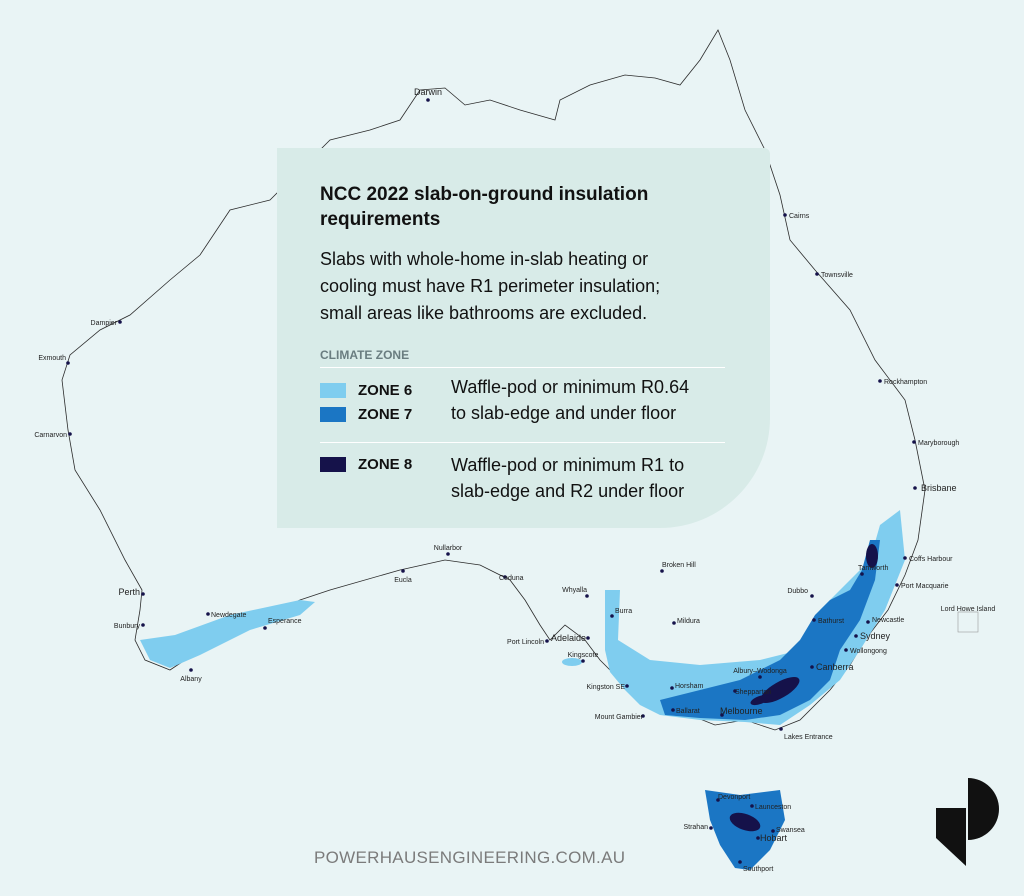 This screenshot has width=1024, height=896. I want to click on city-label: Dubbo, so click(797, 591).